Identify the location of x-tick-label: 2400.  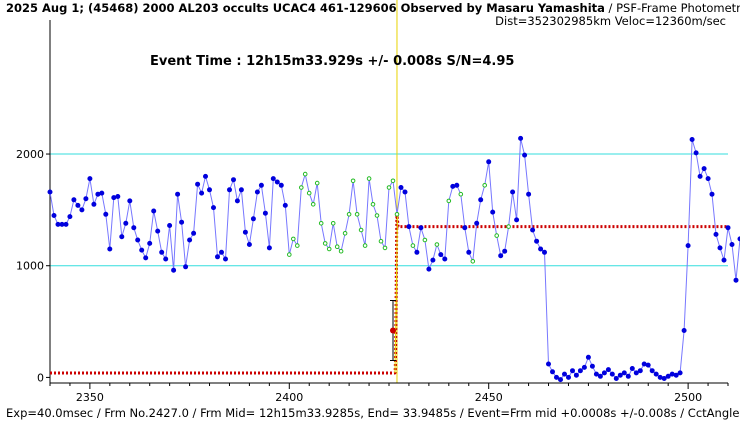
(289, 397).